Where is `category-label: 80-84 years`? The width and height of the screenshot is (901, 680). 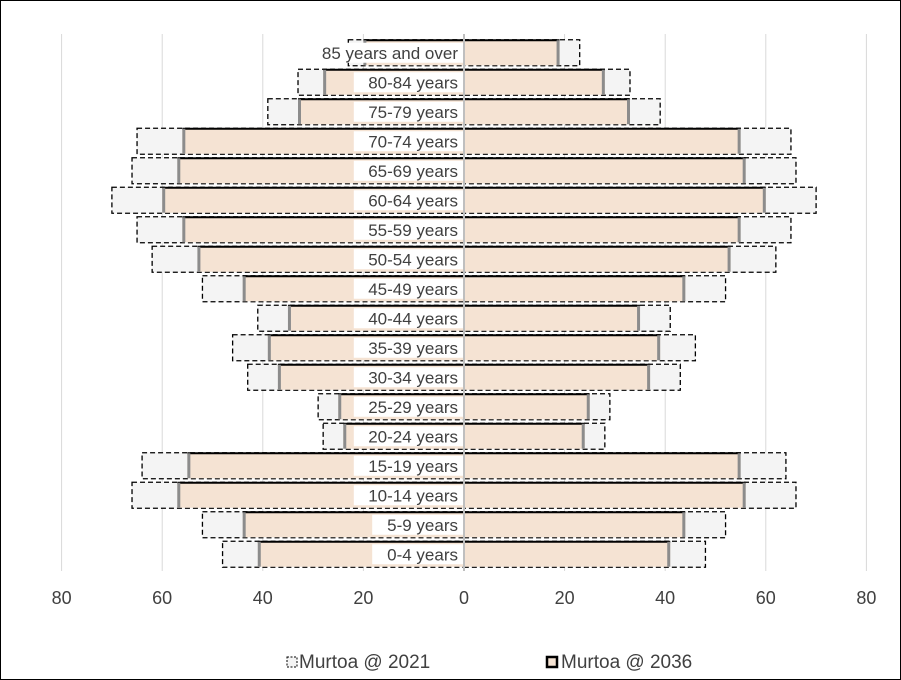
category-label: 80-84 years is located at coordinates (413, 82).